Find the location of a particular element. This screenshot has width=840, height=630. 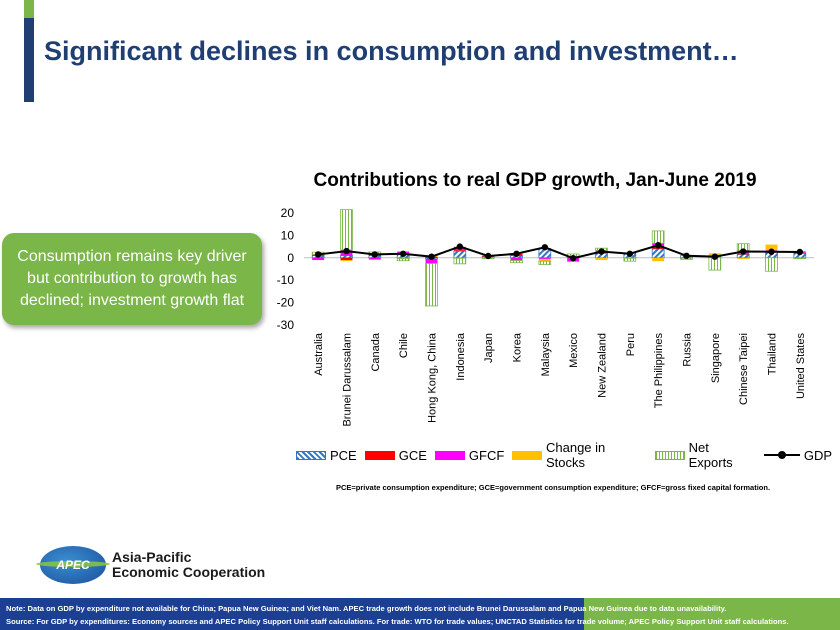

x-category-label: Hong Kong, China is located at coordinates (433, 377).